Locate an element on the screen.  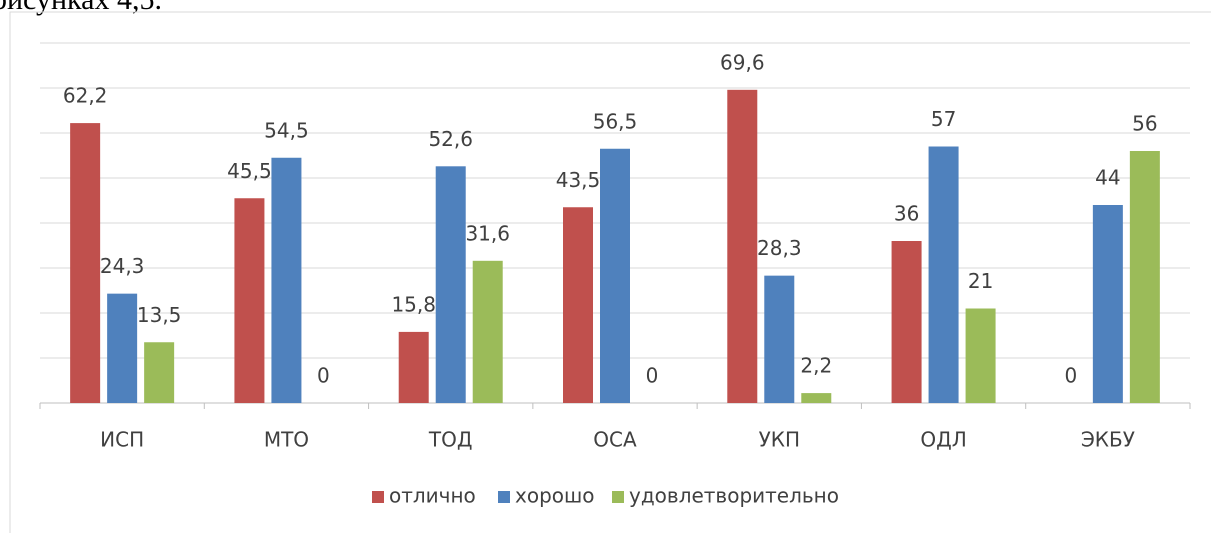
x-tick-label: МТО is located at coordinates (286, 440).